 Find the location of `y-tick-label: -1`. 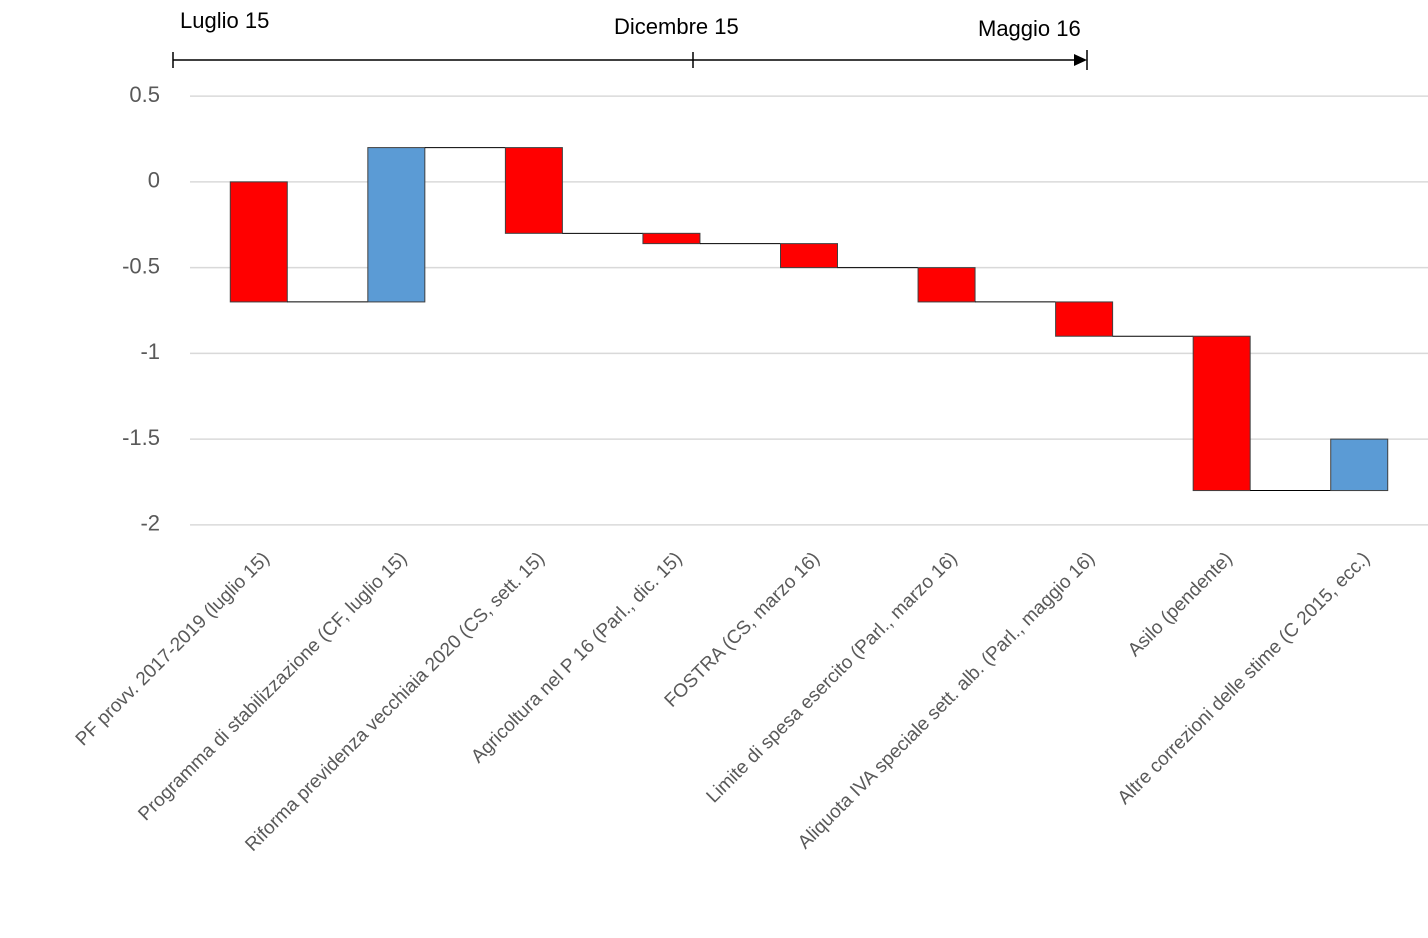

y-tick-label: -1 is located at coordinates (150, 351).